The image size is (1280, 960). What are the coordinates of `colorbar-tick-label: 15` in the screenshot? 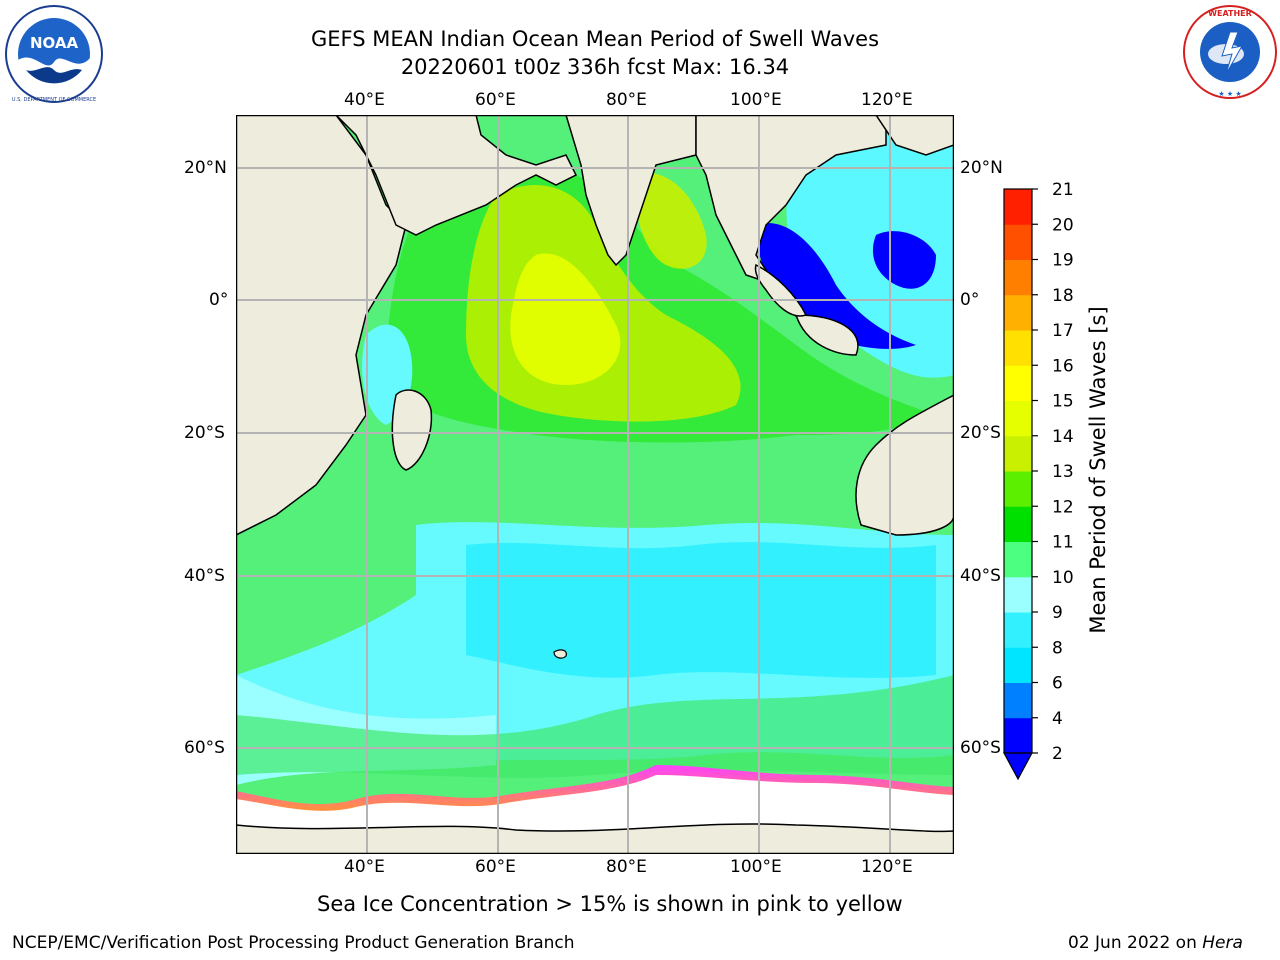 It's located at (1063, 402).